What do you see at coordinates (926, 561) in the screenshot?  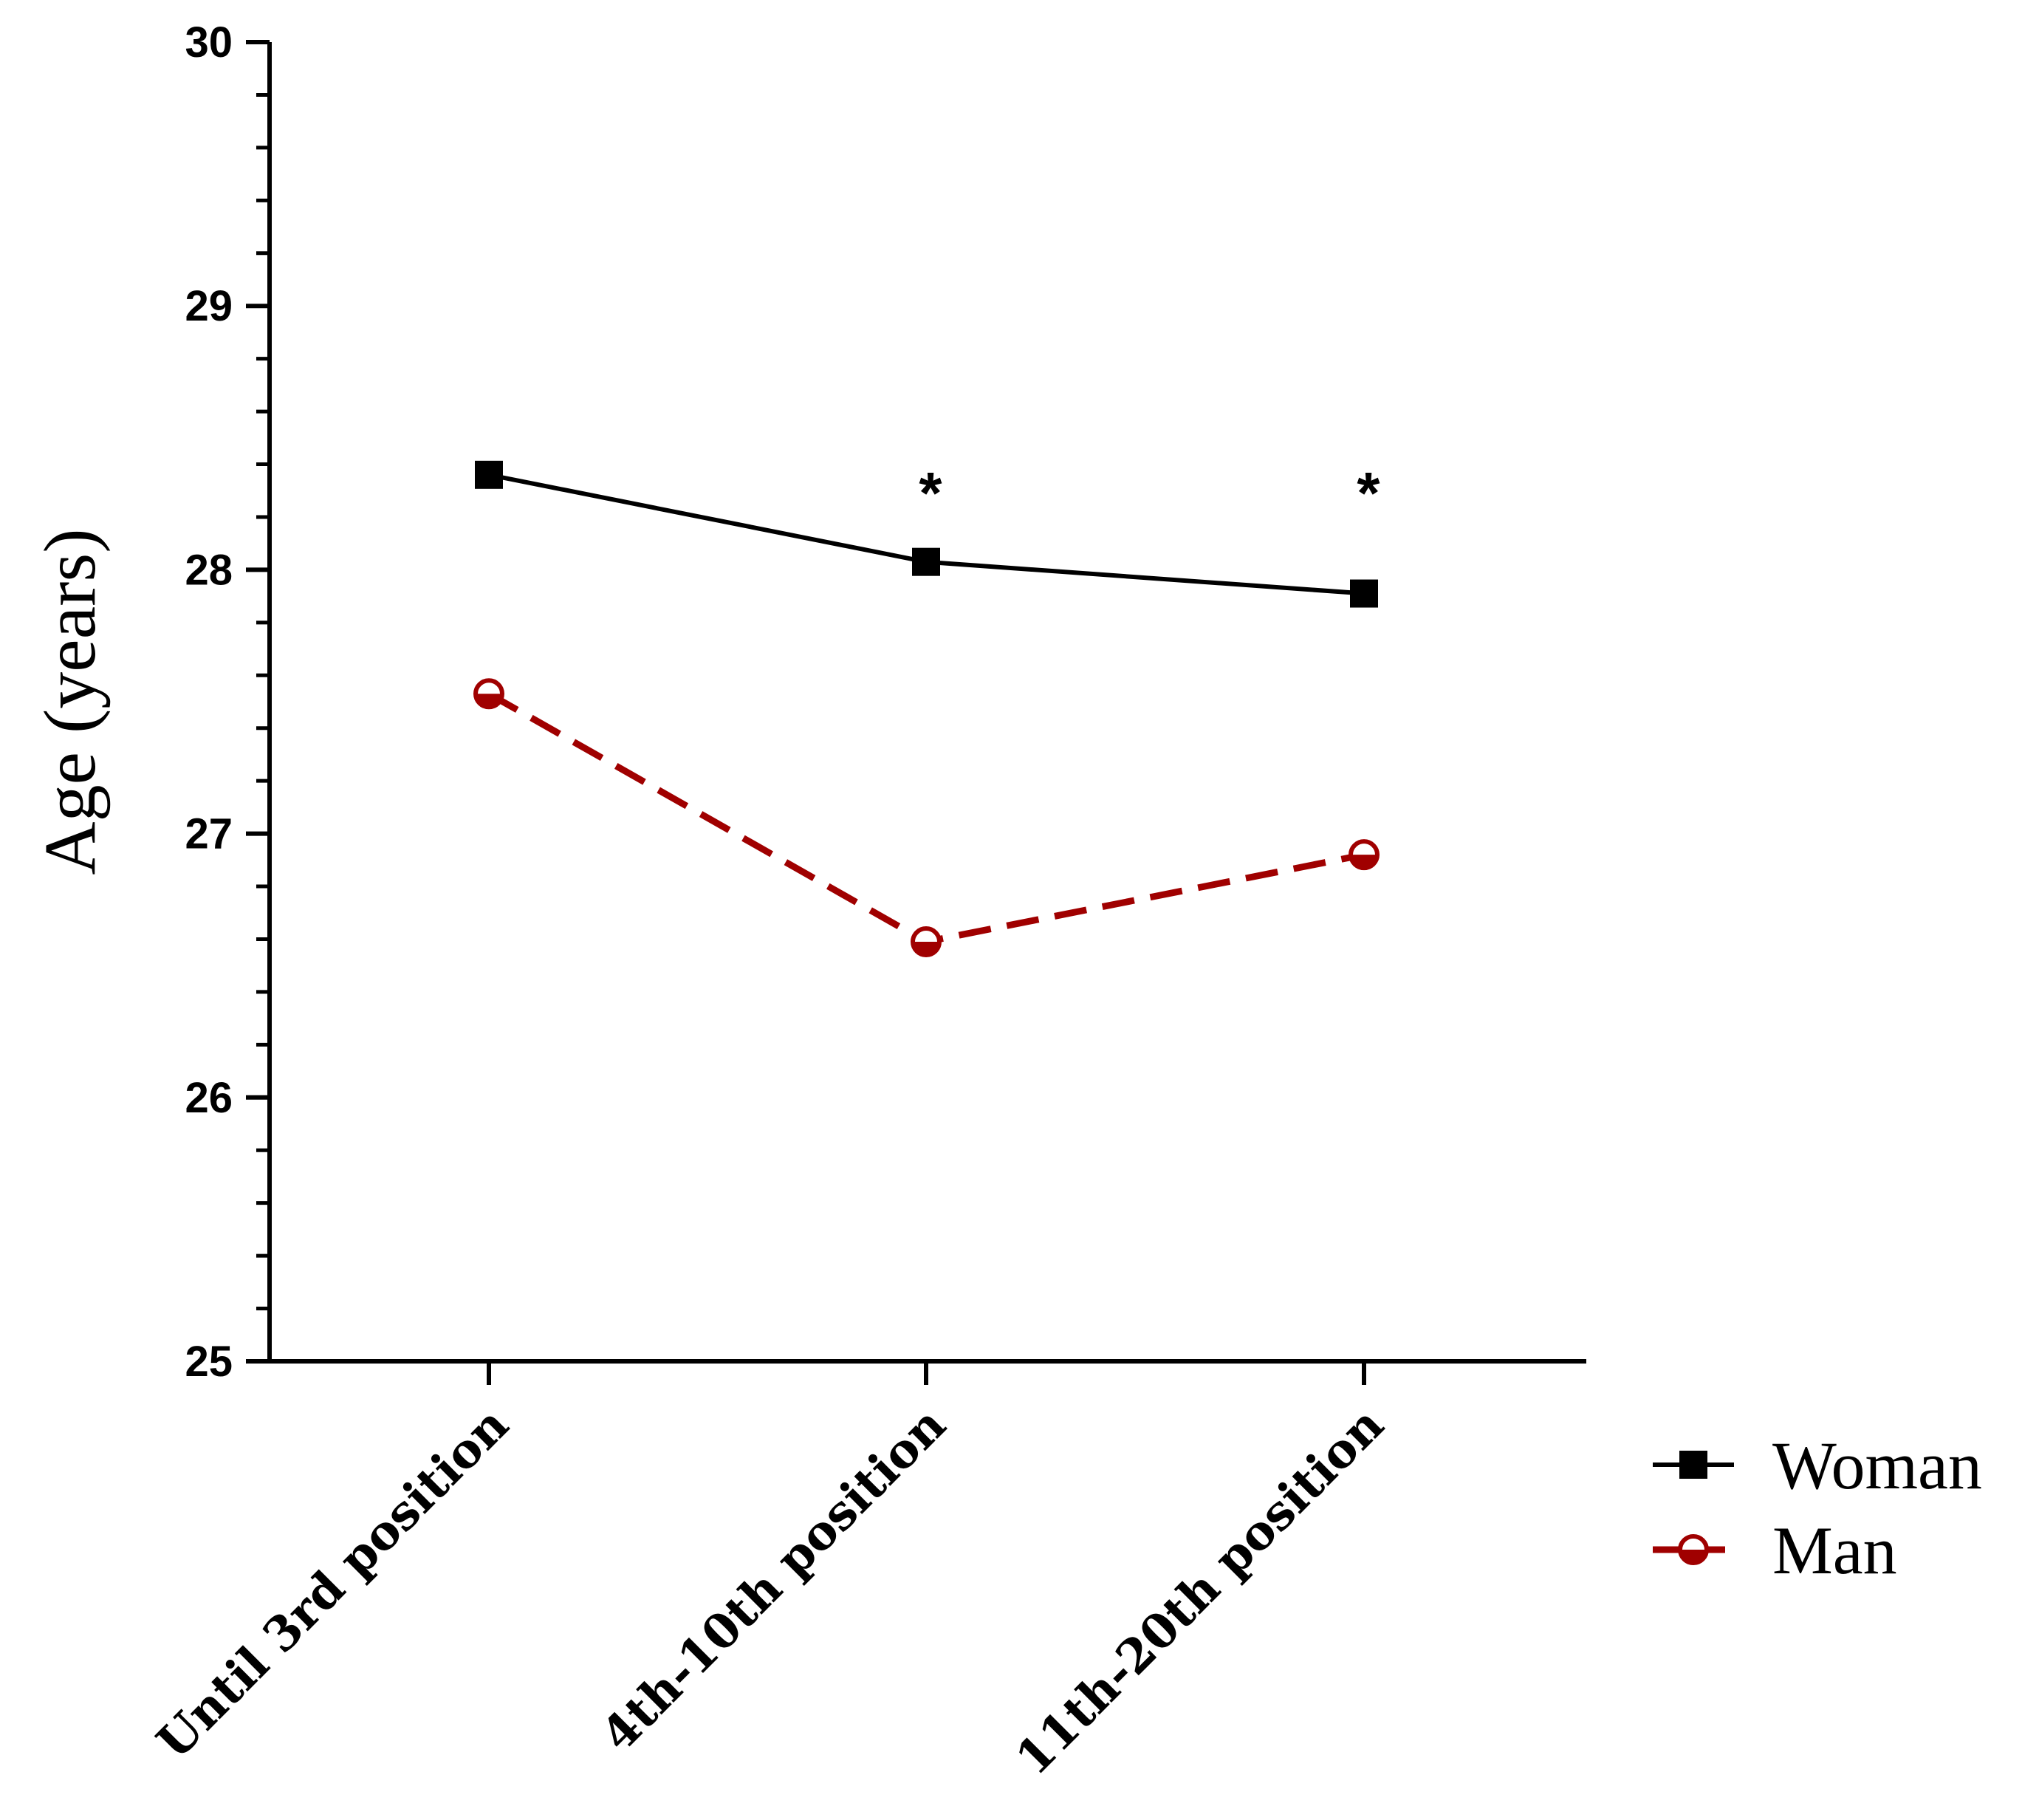 I see `point-woman-4th-10th-position` at bounding box center [926, 561].